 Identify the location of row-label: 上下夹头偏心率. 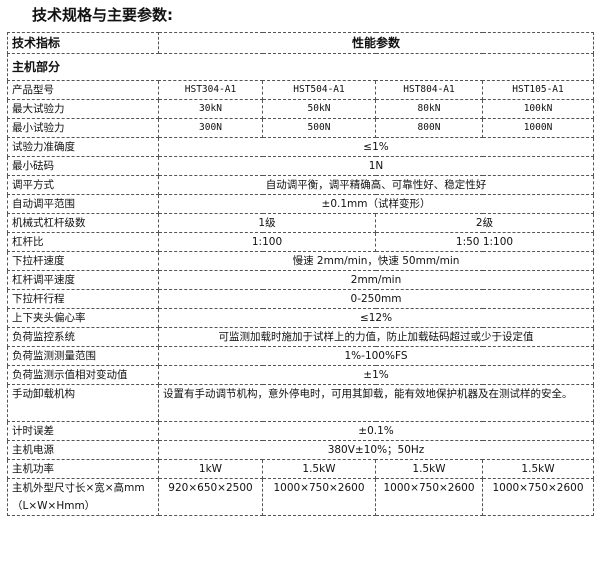
(83, 318).